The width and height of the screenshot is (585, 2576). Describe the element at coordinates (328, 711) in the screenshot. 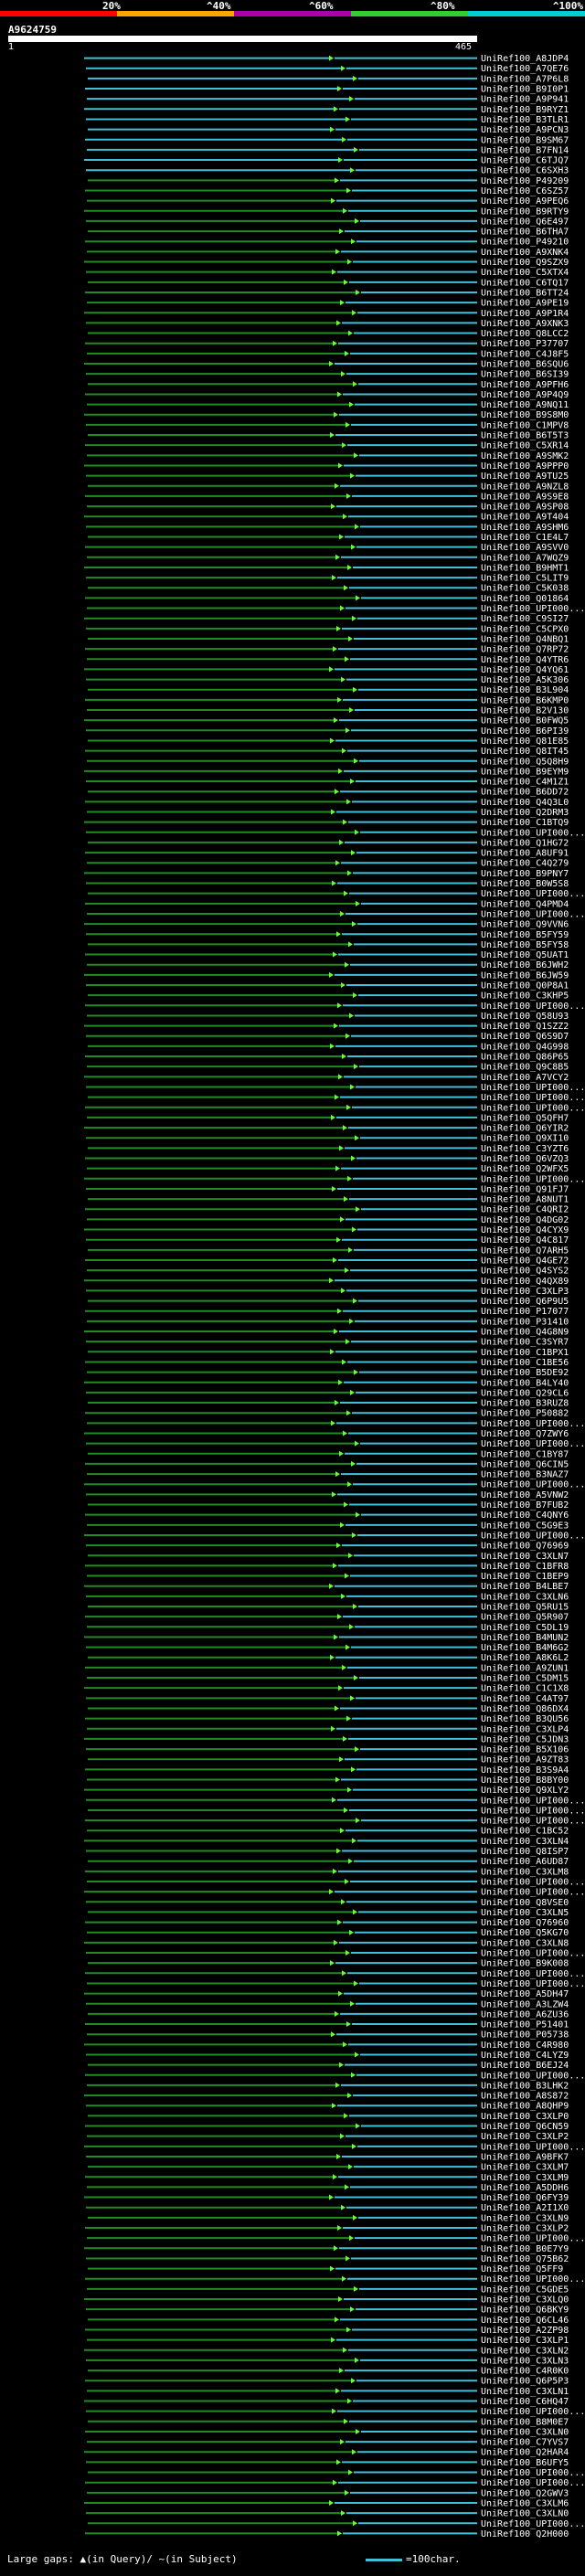

I see `hit-row: UniRef100_B2V130` at that location.